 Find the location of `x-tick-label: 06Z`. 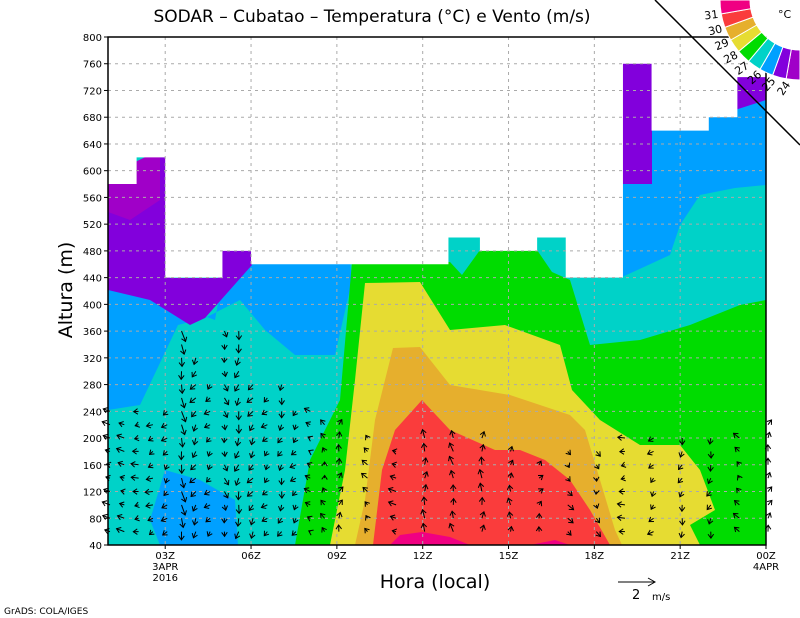

x-tick-label: 06Z is located at coordinates (251, 556).